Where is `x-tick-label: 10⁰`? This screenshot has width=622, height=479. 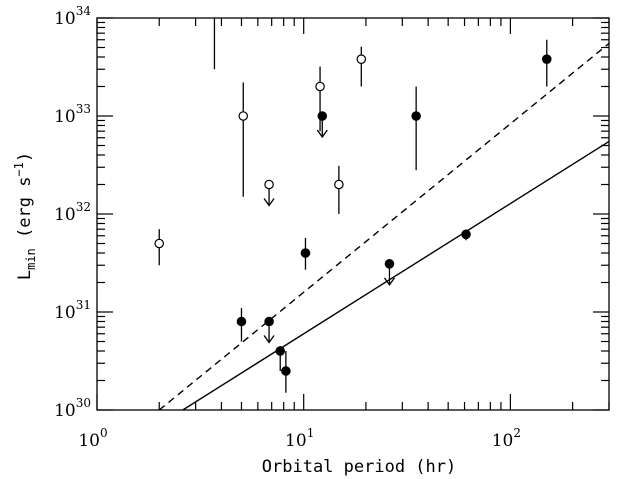
x-tick-label: 10⁰ is located at coordinates (92, 438).